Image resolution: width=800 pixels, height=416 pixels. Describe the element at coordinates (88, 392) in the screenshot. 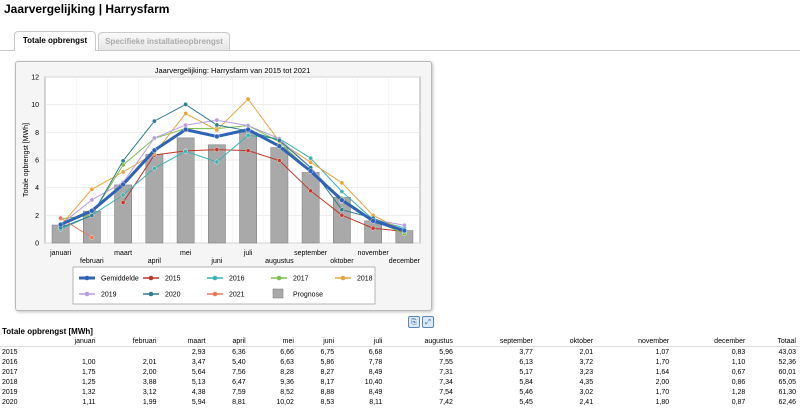

I see `table-cell: 1,32` at that location.